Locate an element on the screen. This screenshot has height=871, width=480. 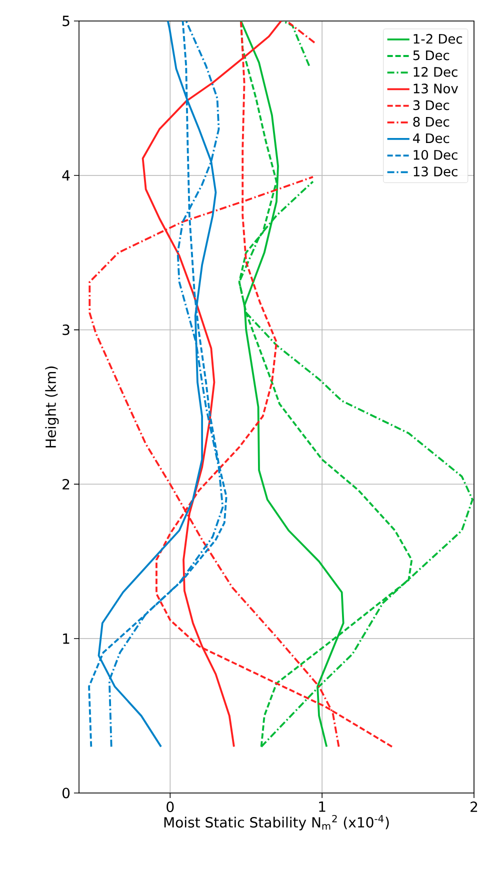
y-tick-label: 5 is located at coordinates (66, 21).